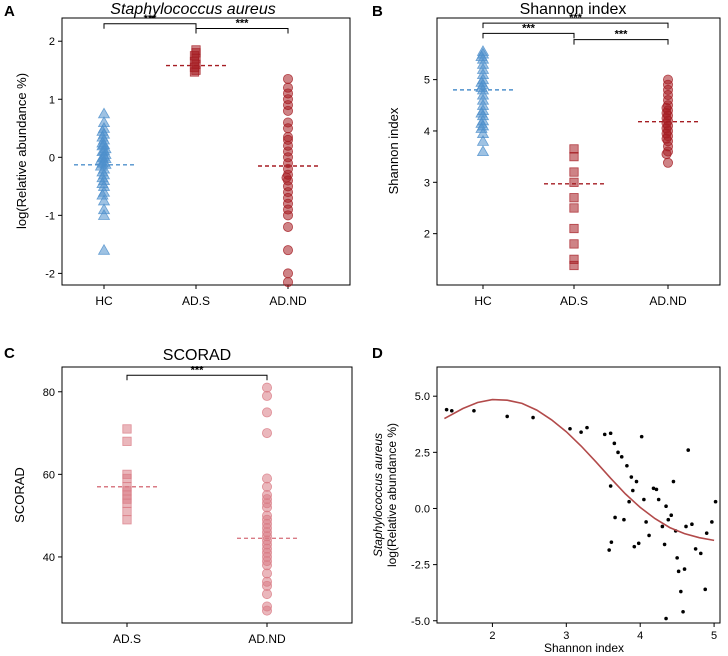  What do you see at coordinates (422, 509) in the screenshot?
I see `panel-d-ytick-label: 0.0` at bounding box center [422, 509].